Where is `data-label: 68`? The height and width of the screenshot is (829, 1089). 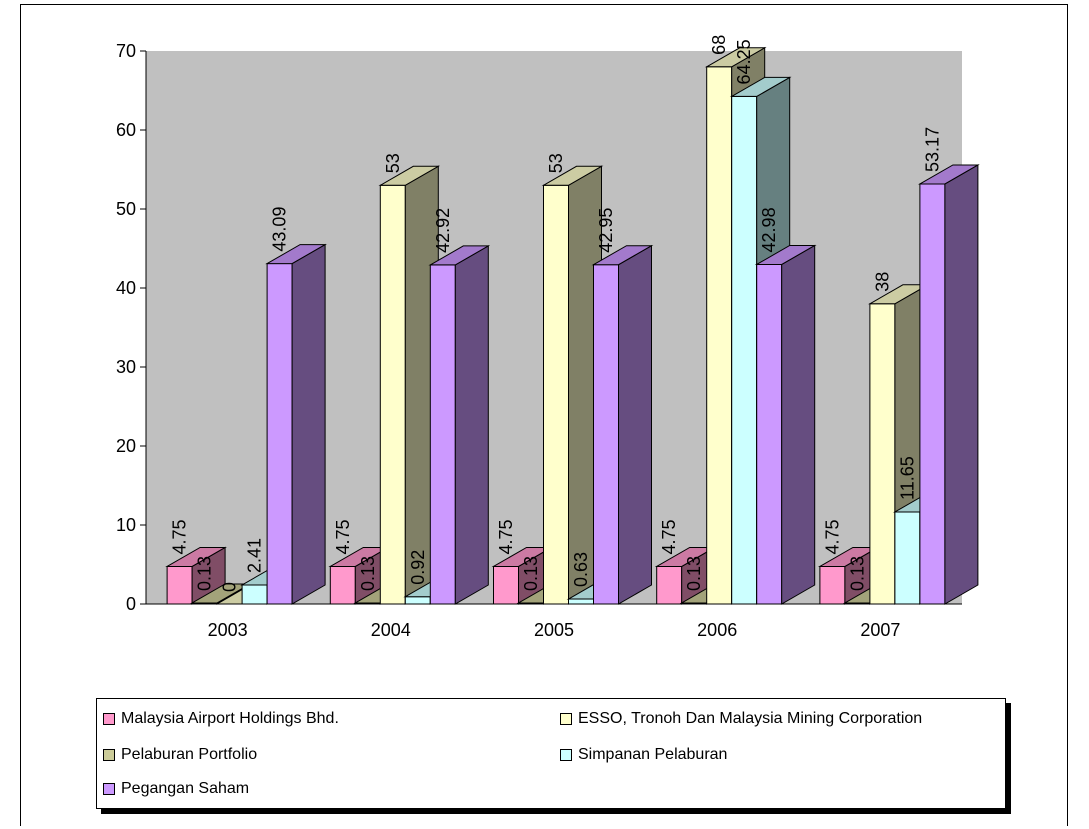 data-label: 68 is located at coordinates (719, 45).